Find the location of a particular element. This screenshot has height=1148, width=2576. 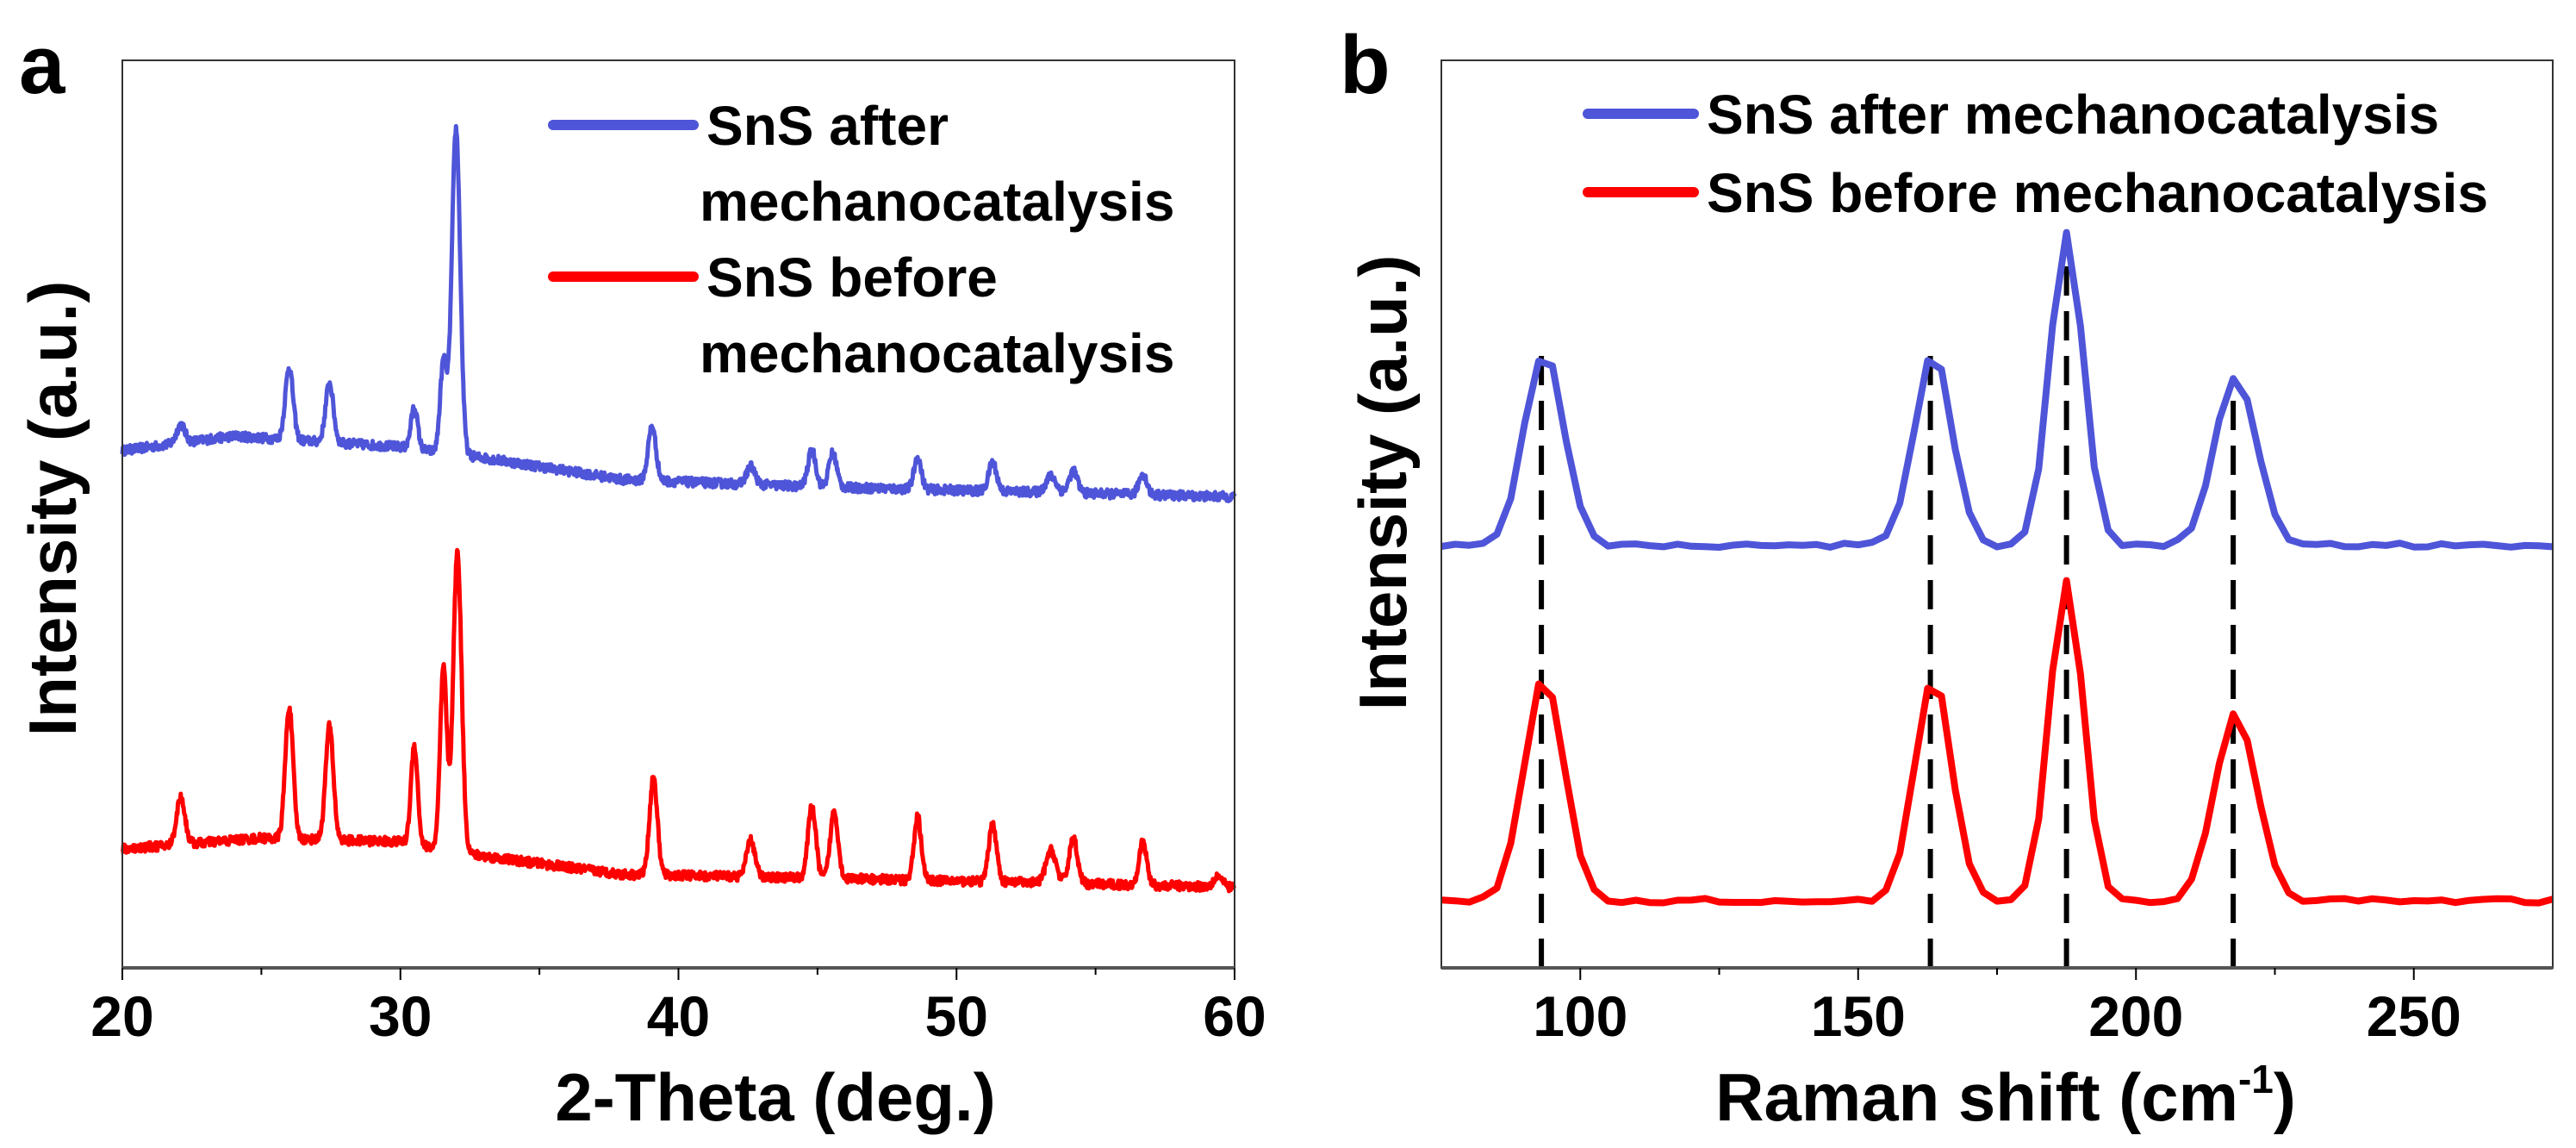

panel-label: b is located at coordinates (1366, 65).